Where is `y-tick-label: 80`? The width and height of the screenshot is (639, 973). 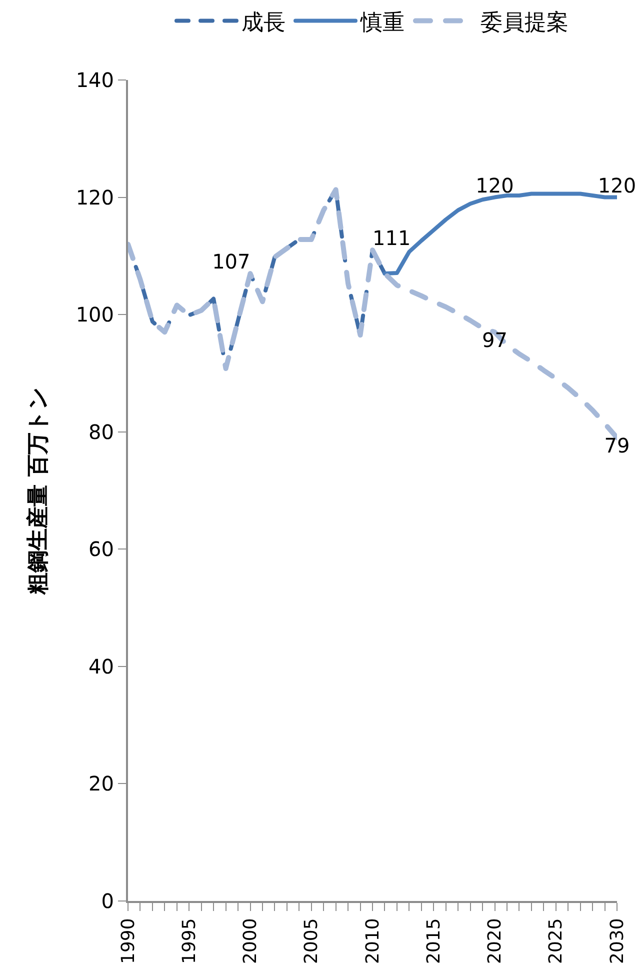 y-tick-label: 80 is located at coordinates (101, 432).